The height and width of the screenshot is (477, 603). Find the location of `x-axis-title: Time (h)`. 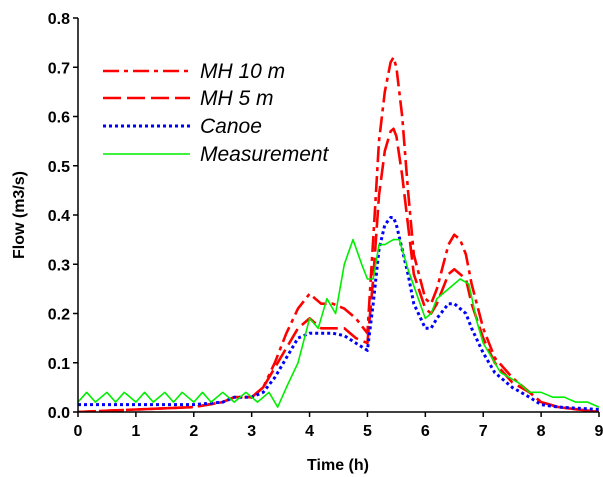

x-axis-title: Time (h) is located at coordinates (338, 465).